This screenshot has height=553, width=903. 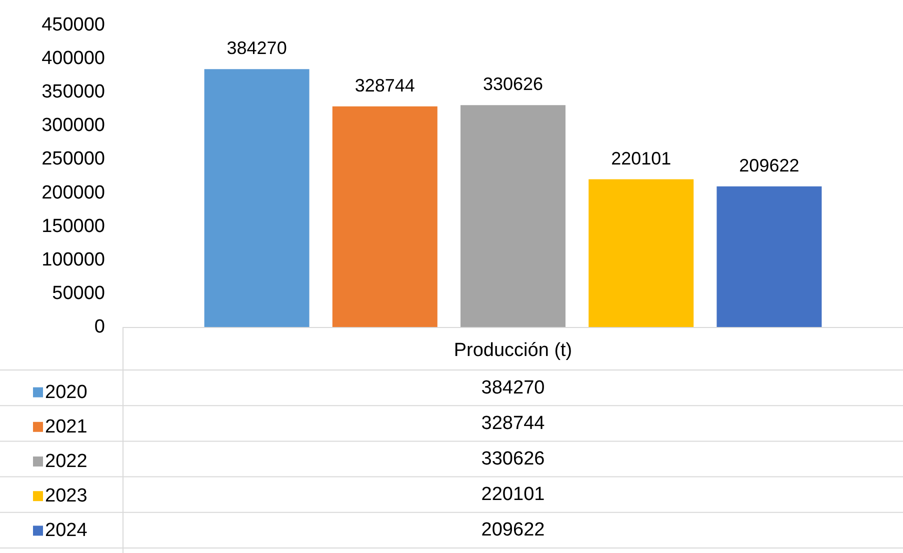 What do you see at coordinates (513, 84) in the screenshot?
I see `data-label: 330626` at bounding box center [513, 84].